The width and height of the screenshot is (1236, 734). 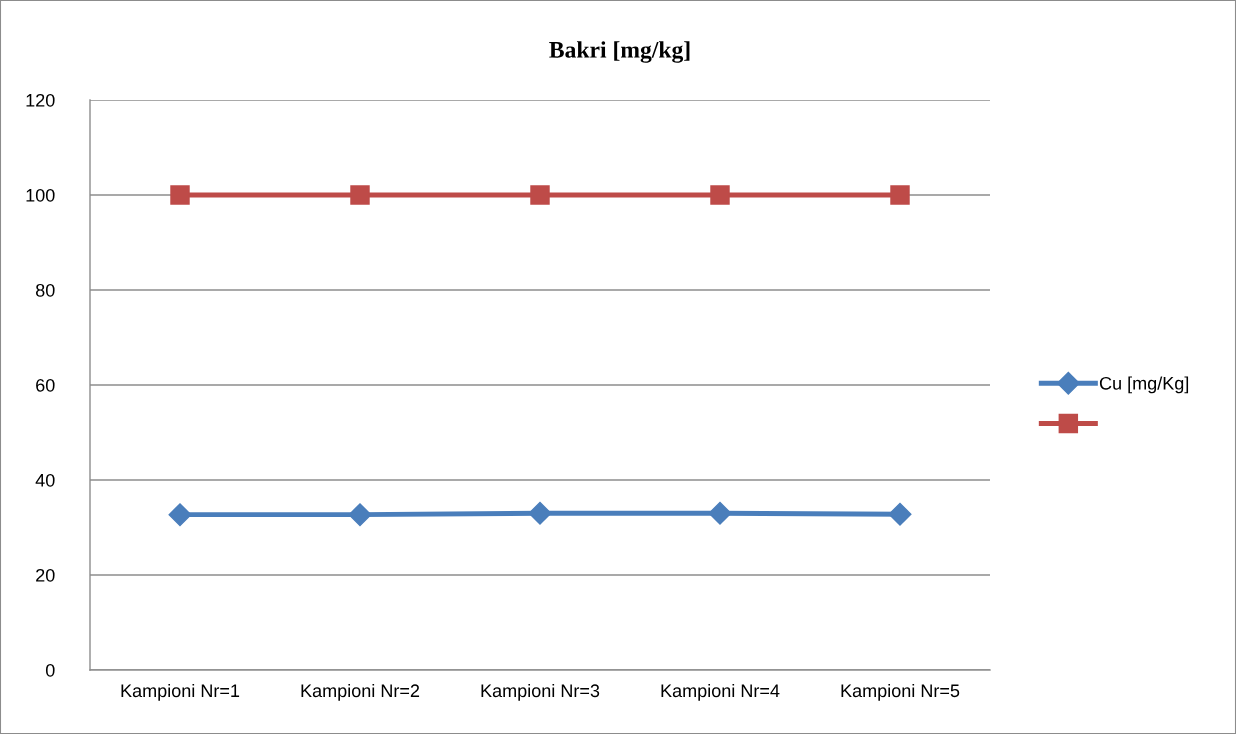 I want to click on y-tick-label: 120, so click(x=40, y=100).